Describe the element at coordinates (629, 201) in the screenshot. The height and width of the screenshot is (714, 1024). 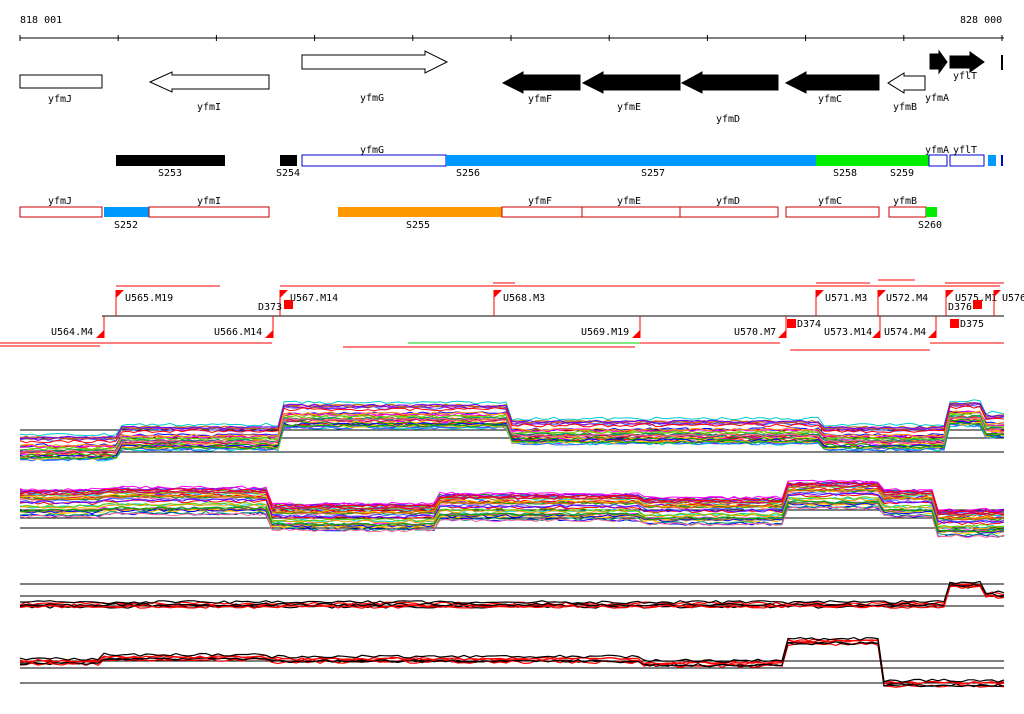
I see `lower-label-yfme: yfmE` at that location.